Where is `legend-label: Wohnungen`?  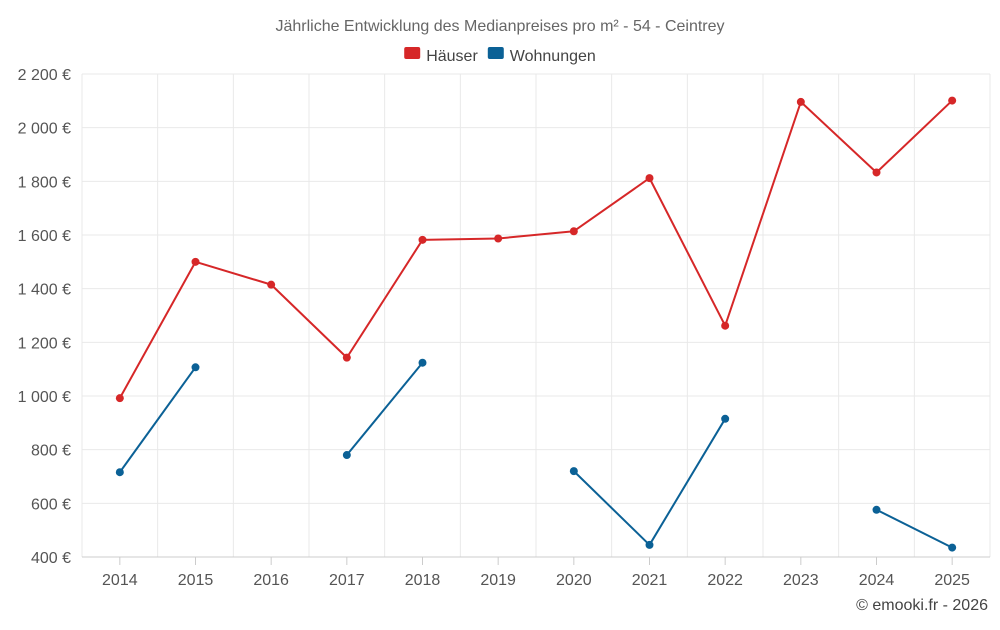 legend-label: Wohnungen is located at coordinates (553, 56).